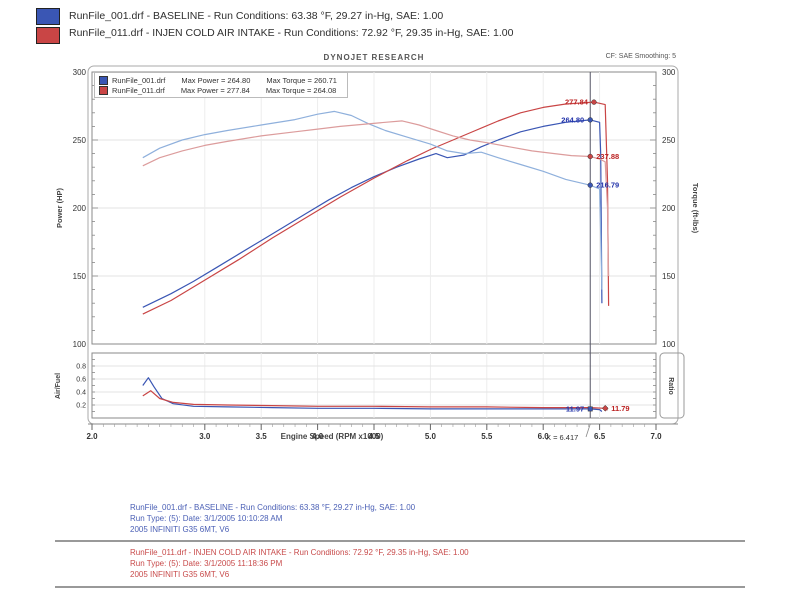 Image resolution: width=800 pixels, height=601 pixels. I want to click on ratio-side-panel, so click(672, 385).